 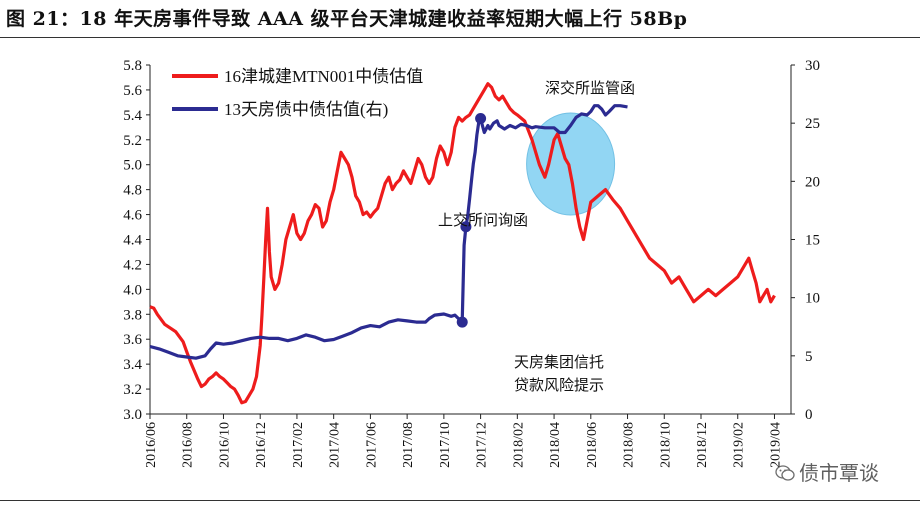 I want to click on y-left-tick-label: 5.4, so click(x=132, y=116).